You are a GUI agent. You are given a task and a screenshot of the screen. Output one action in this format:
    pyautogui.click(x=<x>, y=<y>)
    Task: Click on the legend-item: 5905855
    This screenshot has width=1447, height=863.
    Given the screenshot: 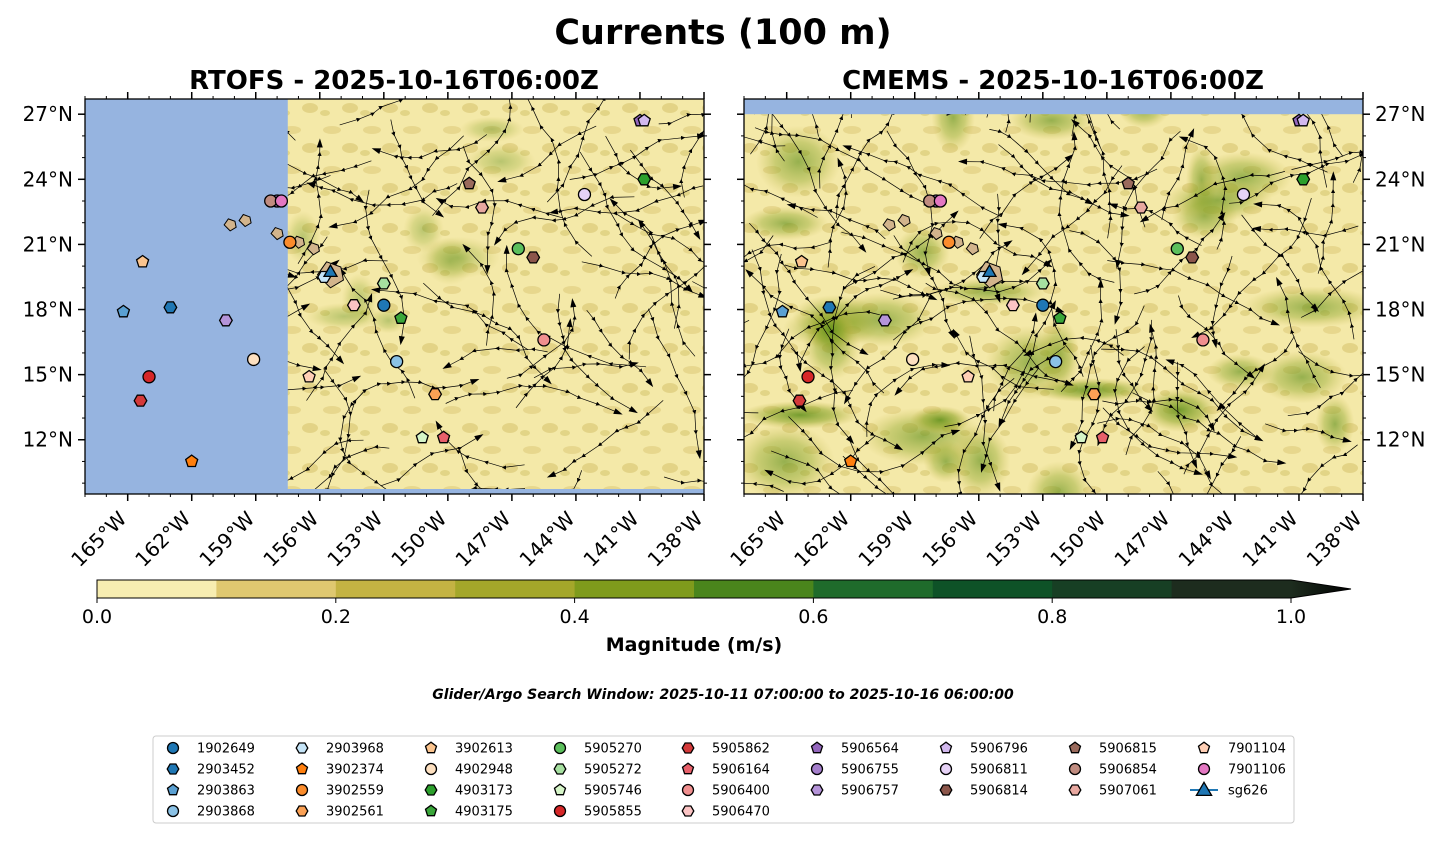 What is the action you would take?
    pyautogui.click(x=597, y=812)
    